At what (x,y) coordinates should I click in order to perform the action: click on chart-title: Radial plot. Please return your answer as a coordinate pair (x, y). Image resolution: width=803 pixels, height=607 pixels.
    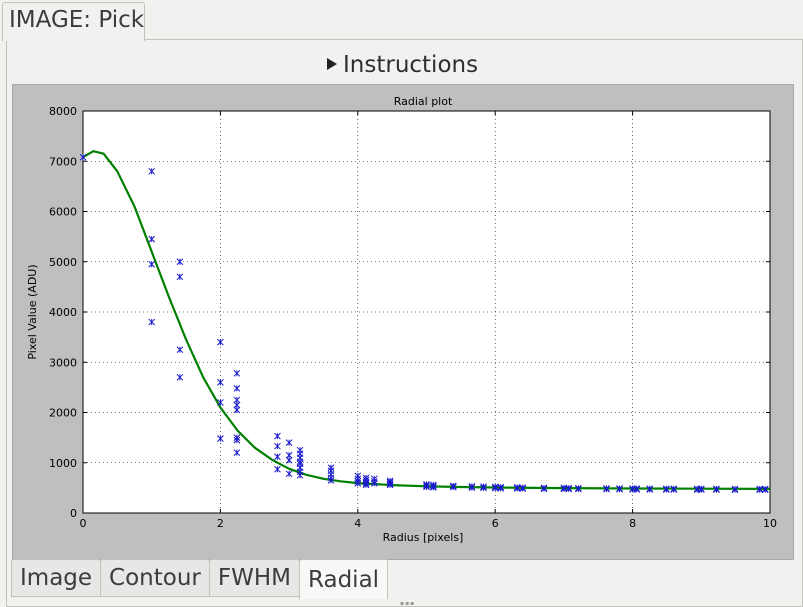
    Looking at the image, I should click on (423, 101).